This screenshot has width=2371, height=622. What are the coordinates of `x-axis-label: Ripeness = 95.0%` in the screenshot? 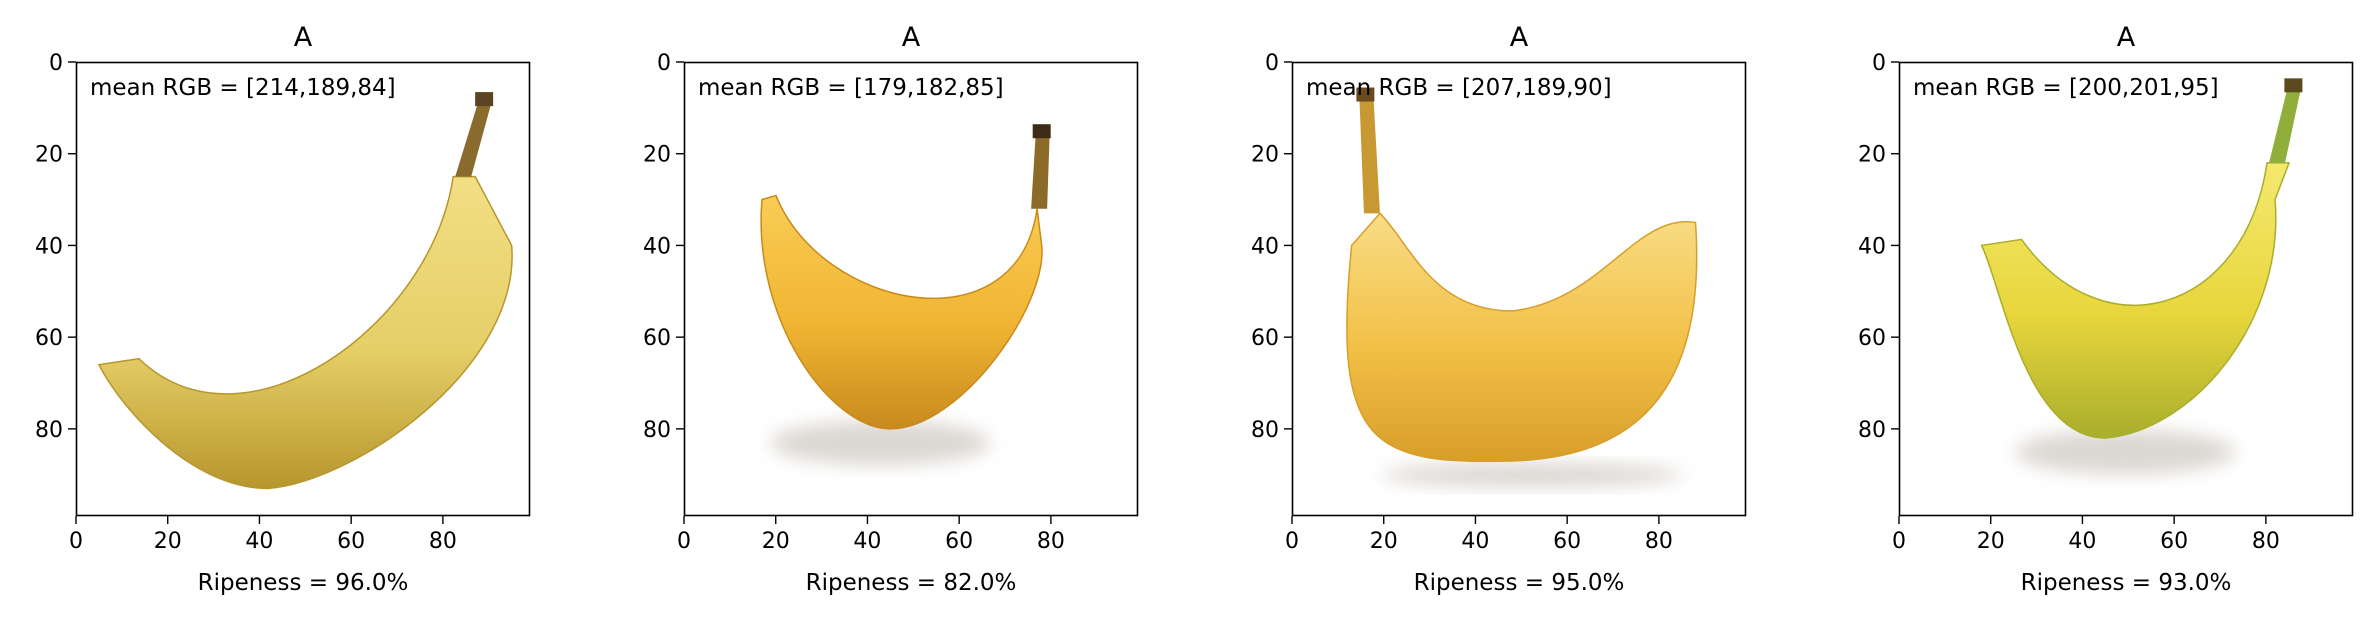 It's located at (1519, 583).